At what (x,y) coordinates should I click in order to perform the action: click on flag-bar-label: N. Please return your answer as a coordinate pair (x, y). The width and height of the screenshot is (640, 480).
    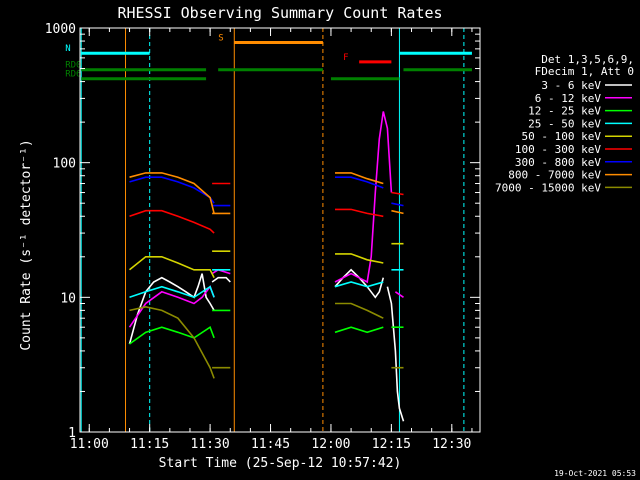
    Looking at the image, I should click on (67, 49).